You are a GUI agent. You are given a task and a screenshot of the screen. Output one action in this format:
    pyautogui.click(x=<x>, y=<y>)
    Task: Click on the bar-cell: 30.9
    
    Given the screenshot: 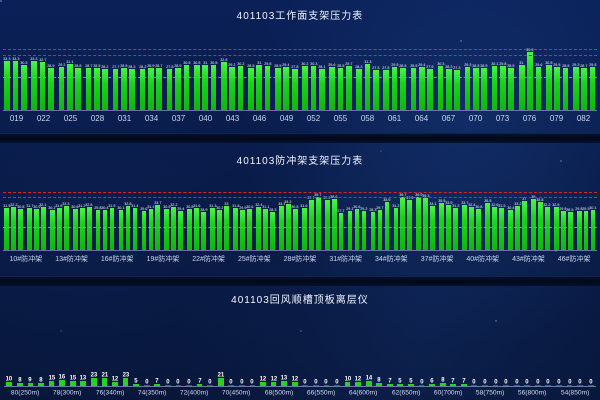 What is the action you would take?
    pyautogui.click(x=36, y=226)
    